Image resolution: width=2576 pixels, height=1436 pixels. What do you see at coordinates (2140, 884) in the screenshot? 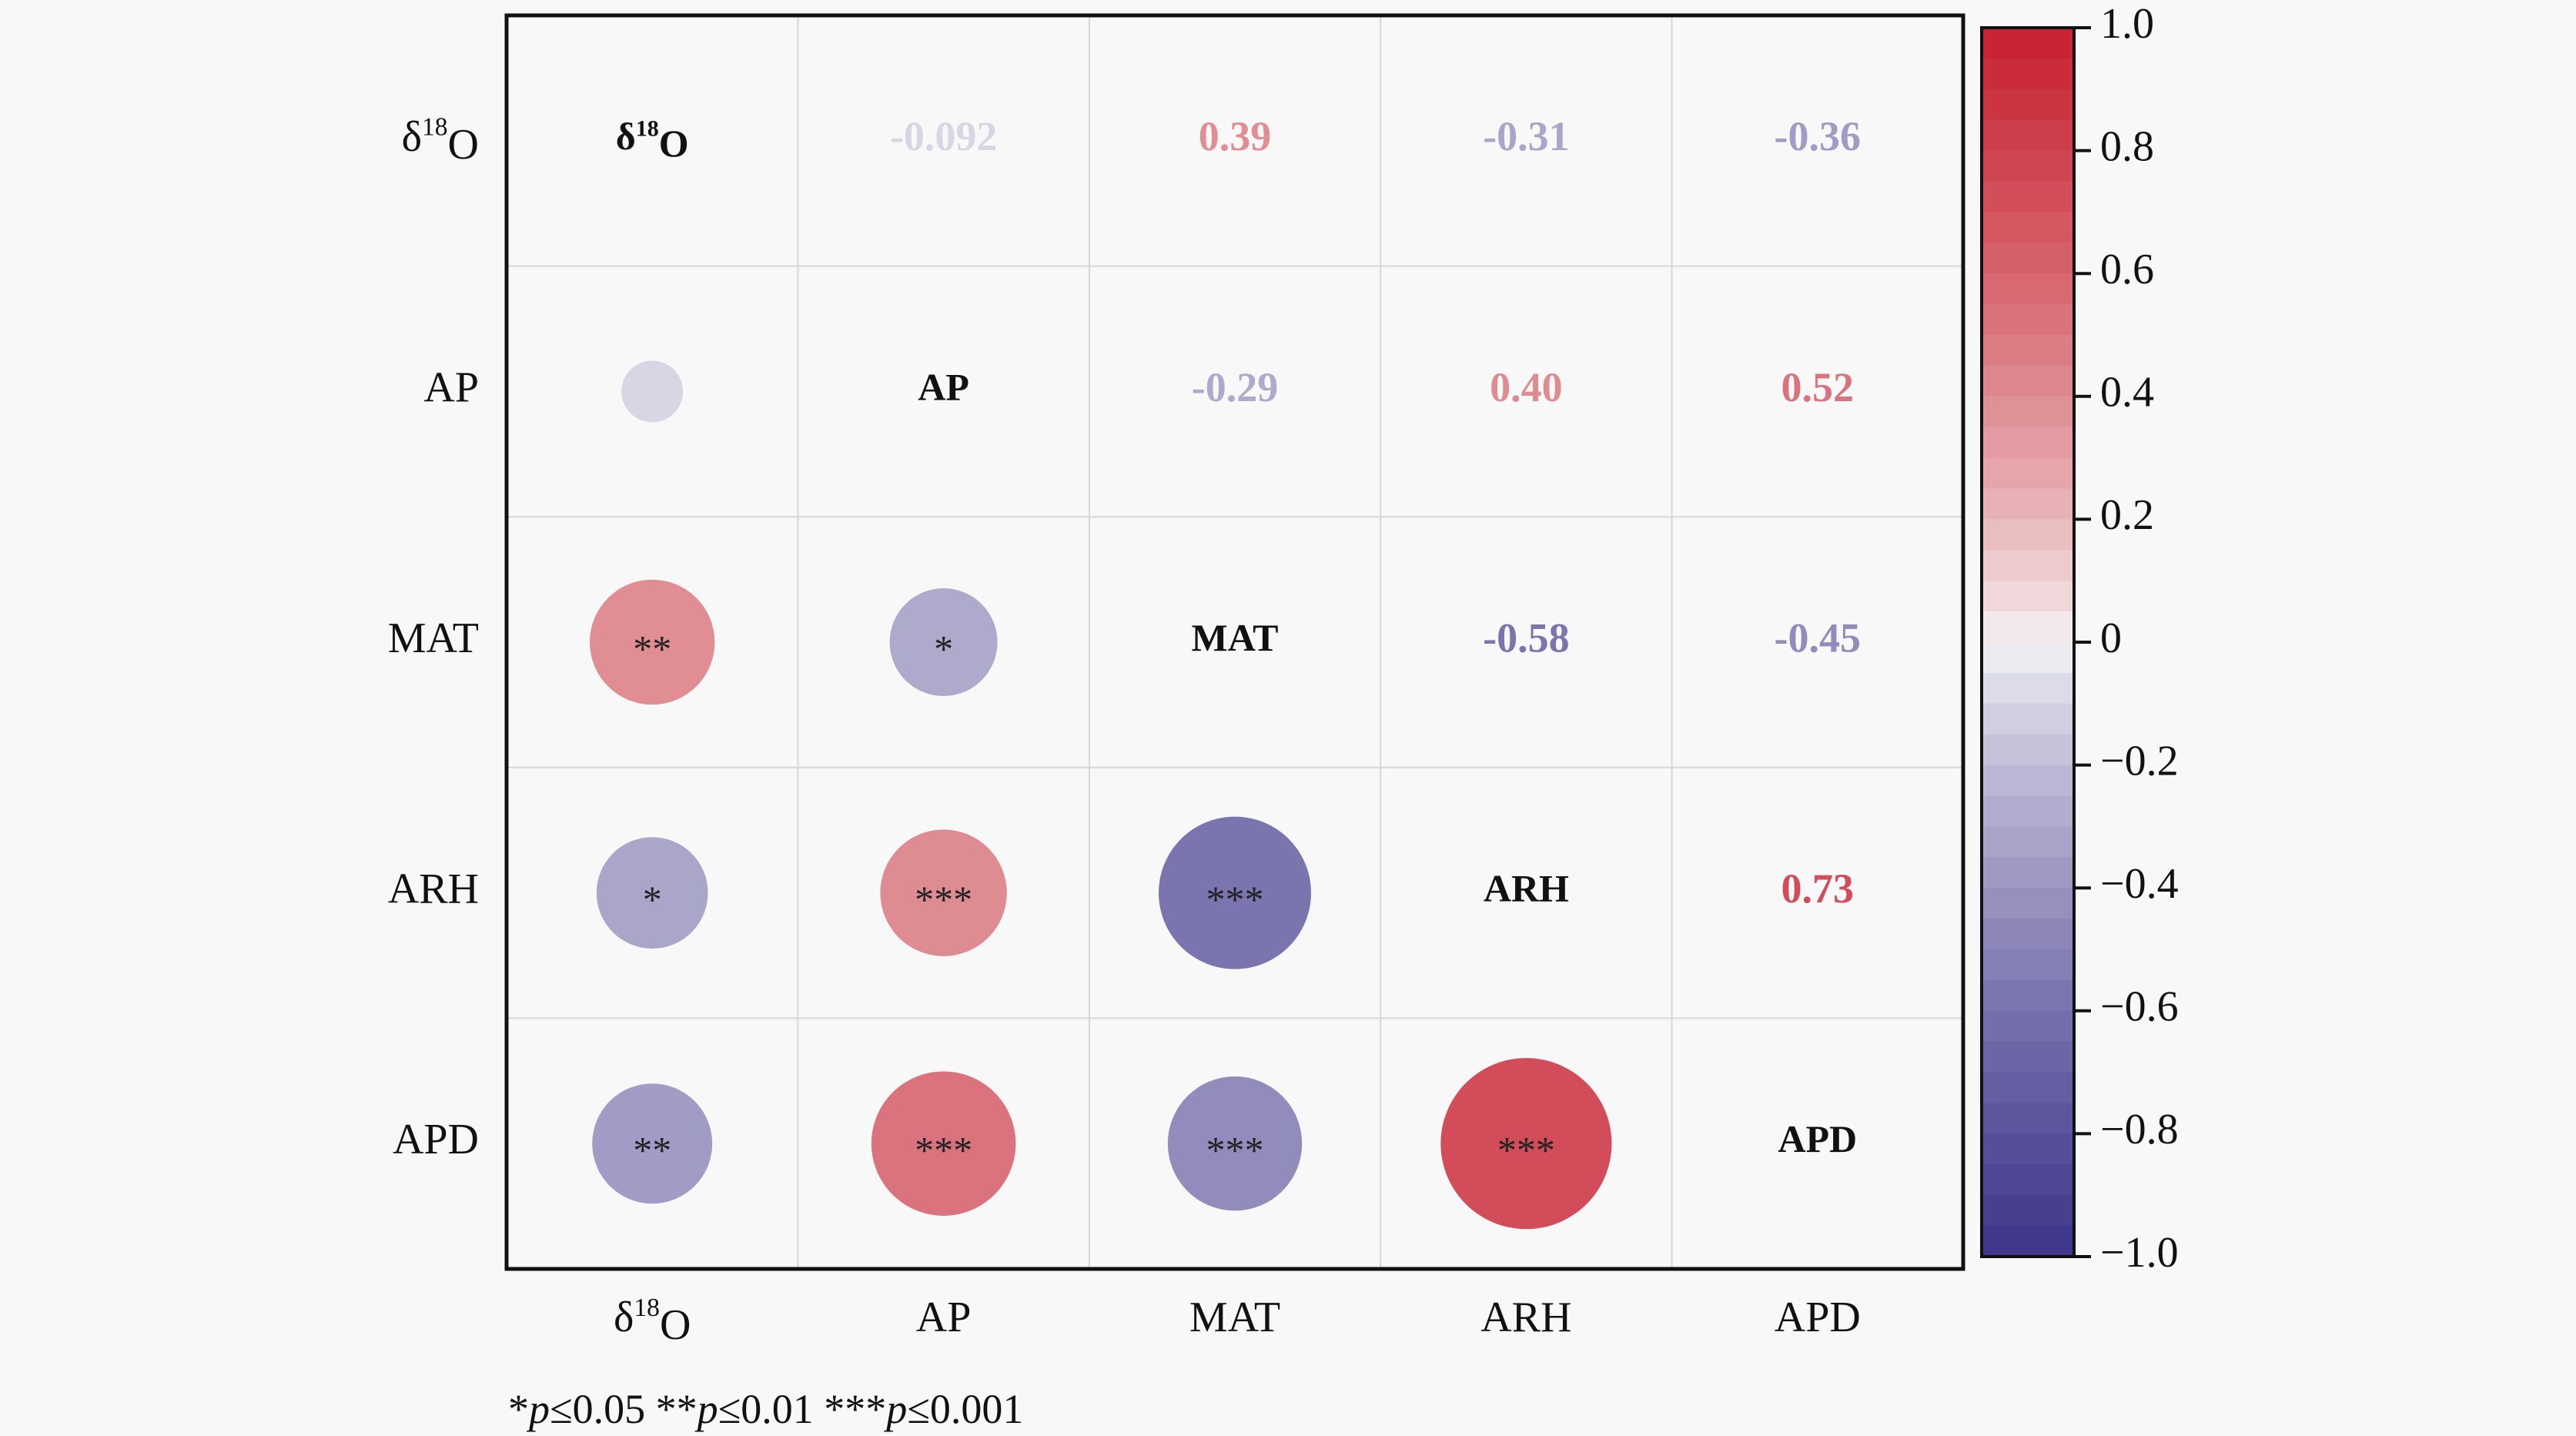
I see `colorbar-tick-label: −0.4` at bounding box center [2140, 884].